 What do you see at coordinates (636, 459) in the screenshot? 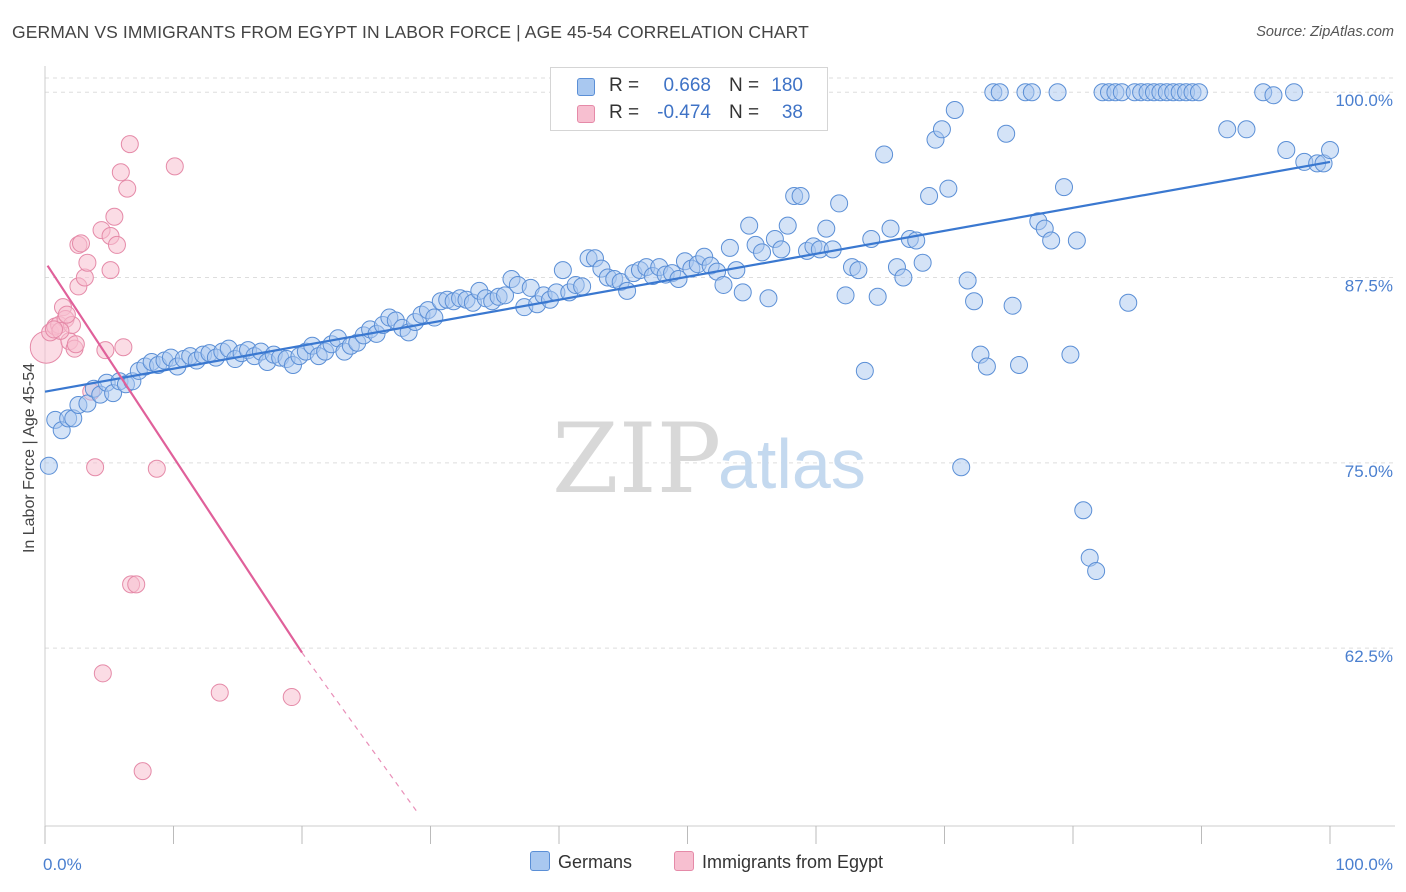
I see `watermark-zip: ZIP` at bounding box center [636, 459].